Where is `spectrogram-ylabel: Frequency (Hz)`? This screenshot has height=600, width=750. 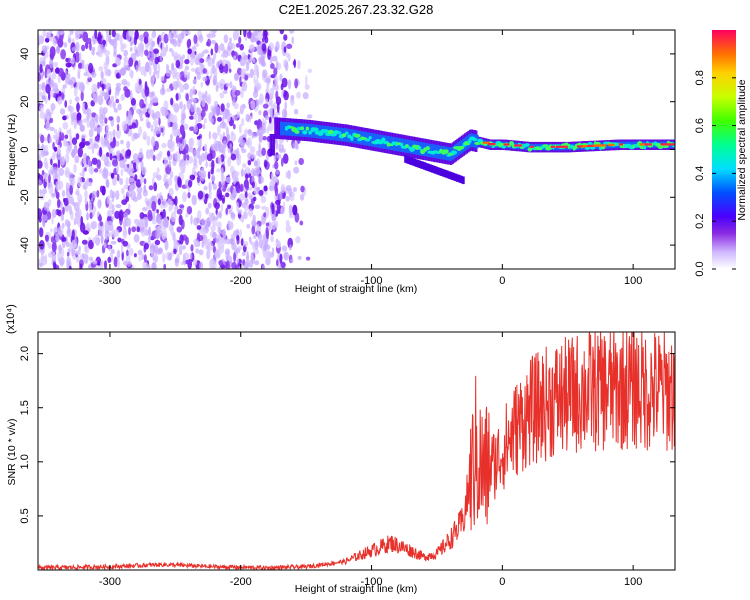 spectrogram-ylabel: Frequency (Hz) is located at coordinates (12, 150).